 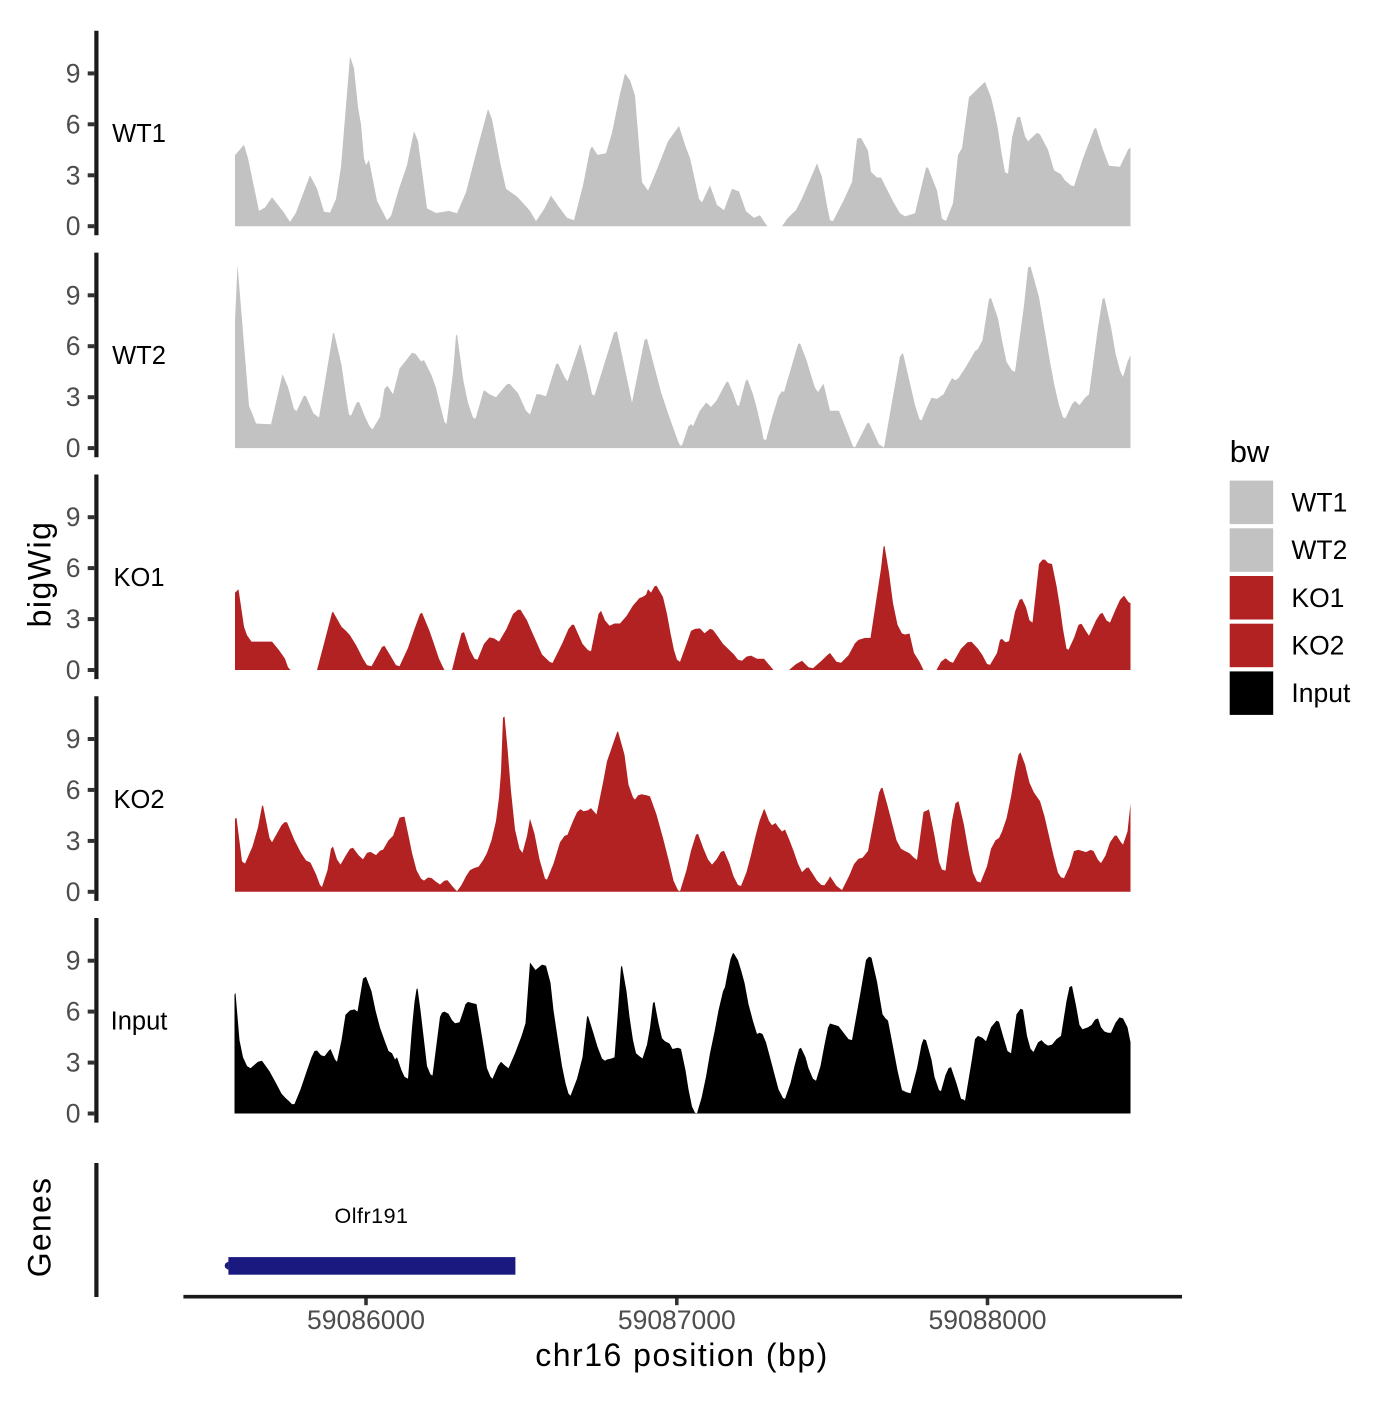 What do you see at coordinates (682, 1355) in the screenshot?
I see `svg-text: chr16 position (bp)` at bounding box center [682, 1355].